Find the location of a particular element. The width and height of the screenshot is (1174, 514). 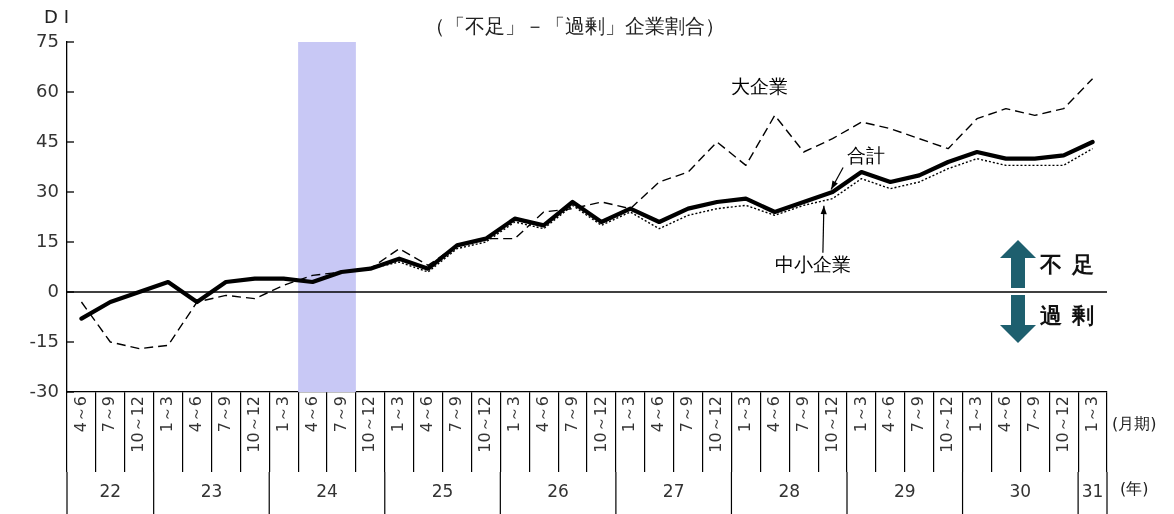

series-label: 中小企業 is located at coordinates (812, 264).